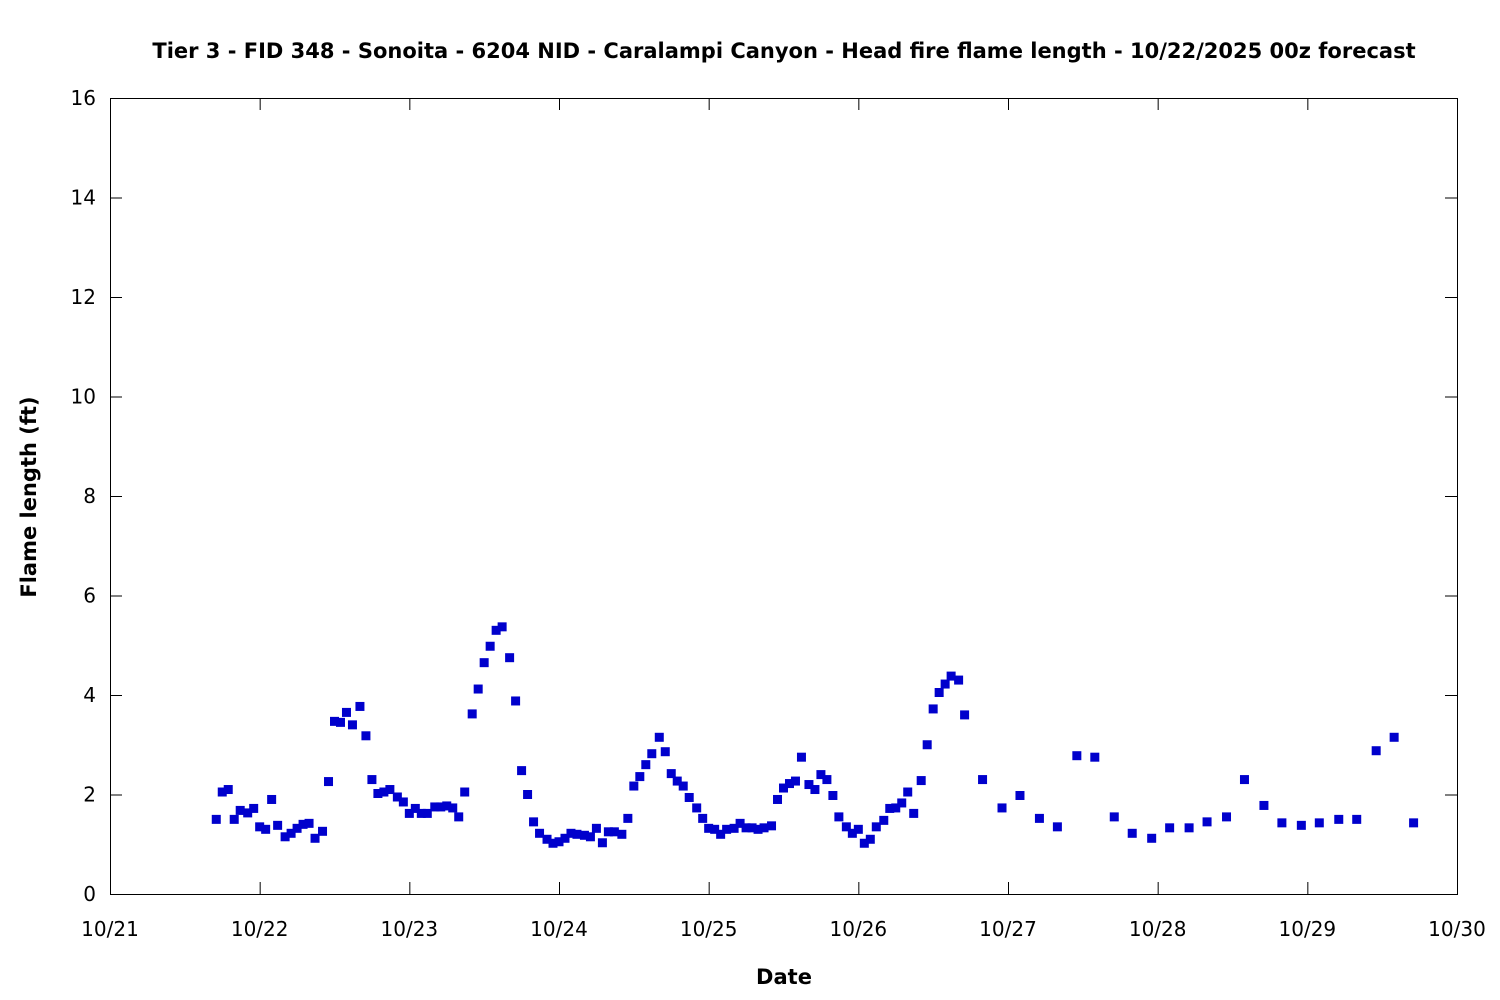 The image size is (1500, 1000). I want to click on y-tick-label: 12, so click(83, 297).